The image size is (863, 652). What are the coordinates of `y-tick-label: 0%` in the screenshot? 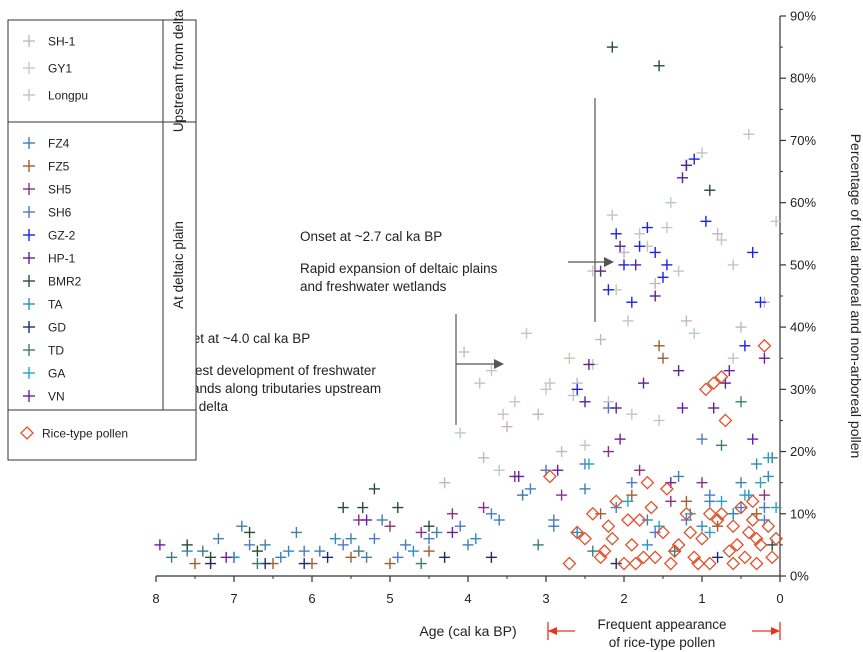 It's located at (799, 576).